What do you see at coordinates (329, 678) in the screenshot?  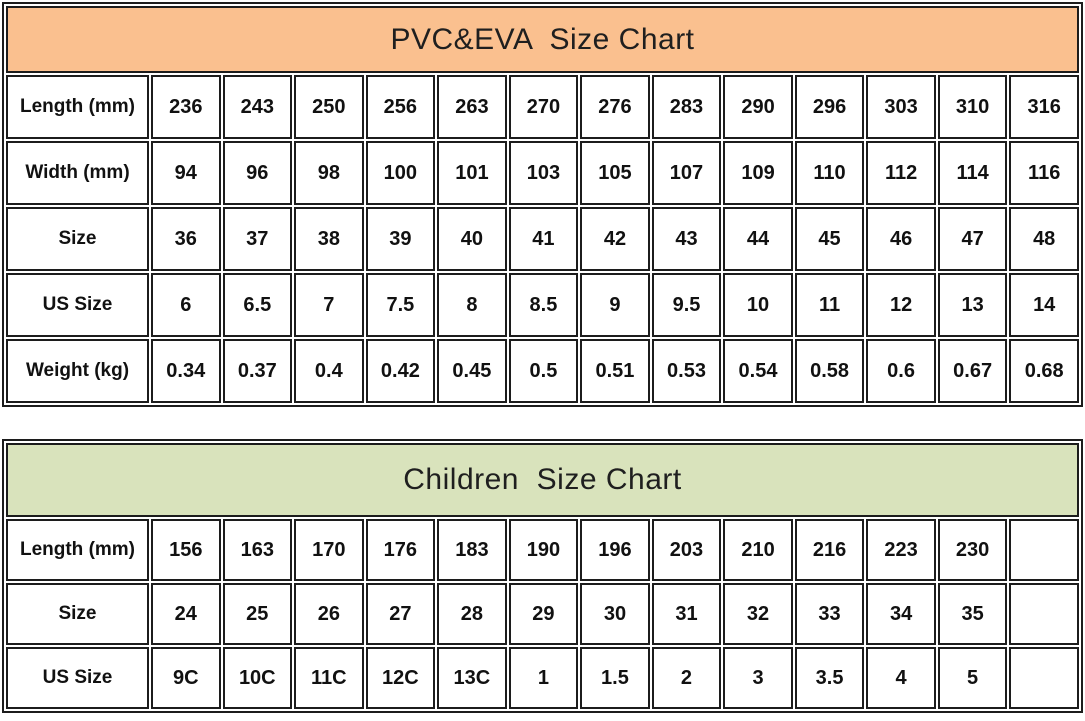 I see `data-cell: 11C` at bounding box center [329, 678].